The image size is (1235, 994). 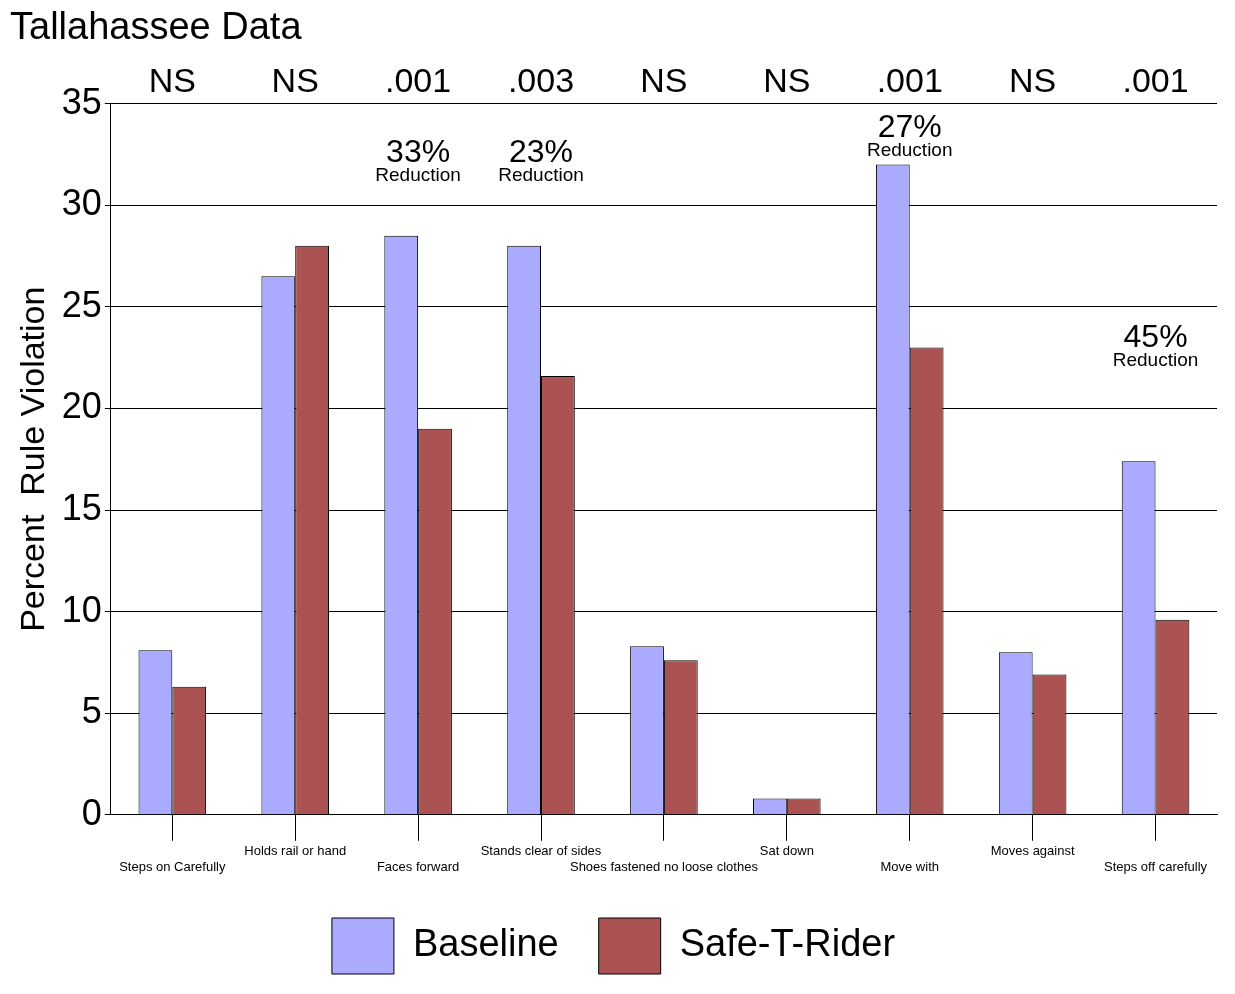 What do you see at coordinates (31, 459) in the screenshot?
I see `y-axis-title: Percent Rule Violation` at bounding box center [31, 459].